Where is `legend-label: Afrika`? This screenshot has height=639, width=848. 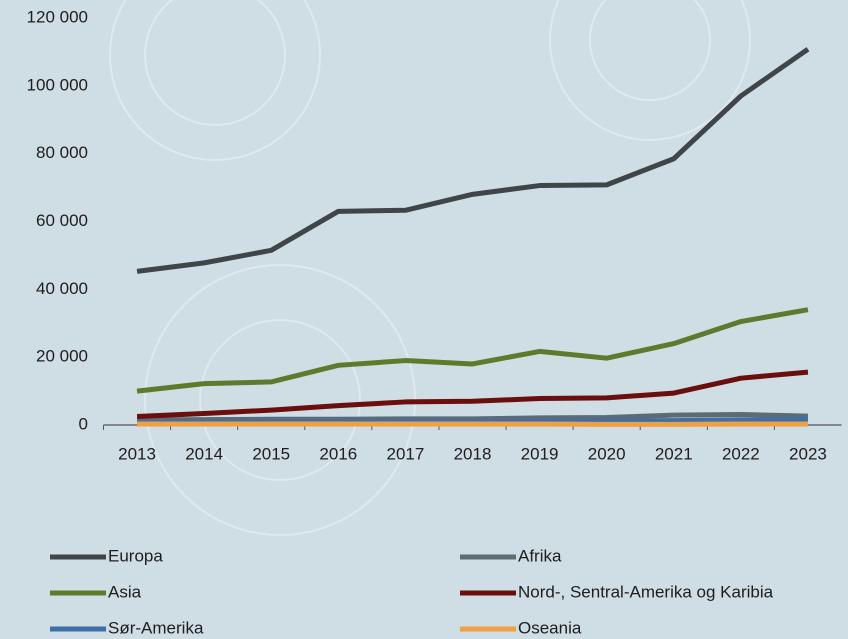 legend-label: Afrika is located at coordinates (540, 555).